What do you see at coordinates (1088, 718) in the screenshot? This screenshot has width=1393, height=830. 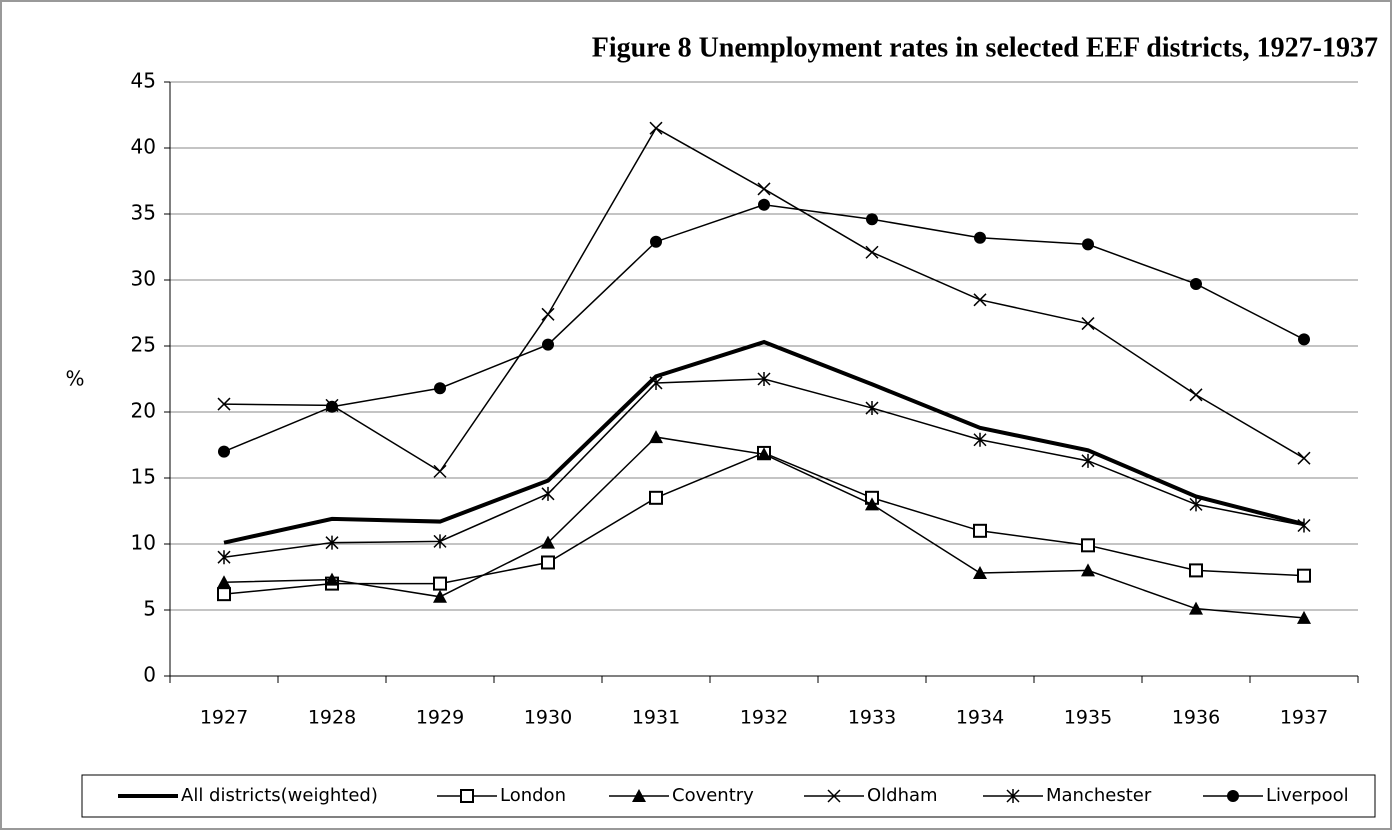 I see `x-tick-label: 1935` at bounding box center [1088, 718].